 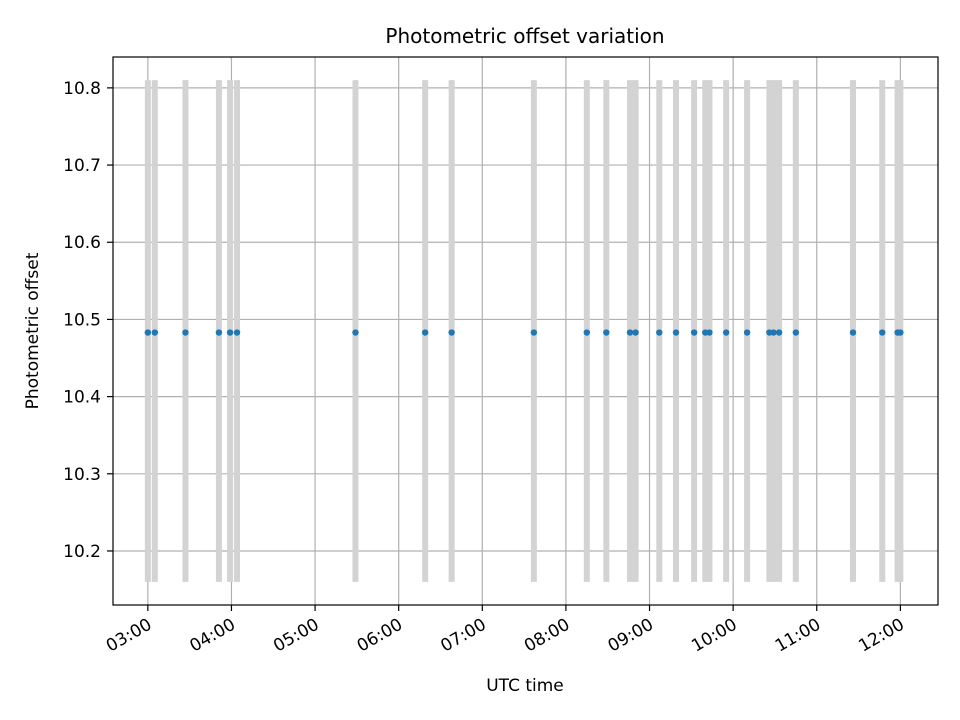 I want to click on x-tick-label: 06:00, so click(x=380, y=636).